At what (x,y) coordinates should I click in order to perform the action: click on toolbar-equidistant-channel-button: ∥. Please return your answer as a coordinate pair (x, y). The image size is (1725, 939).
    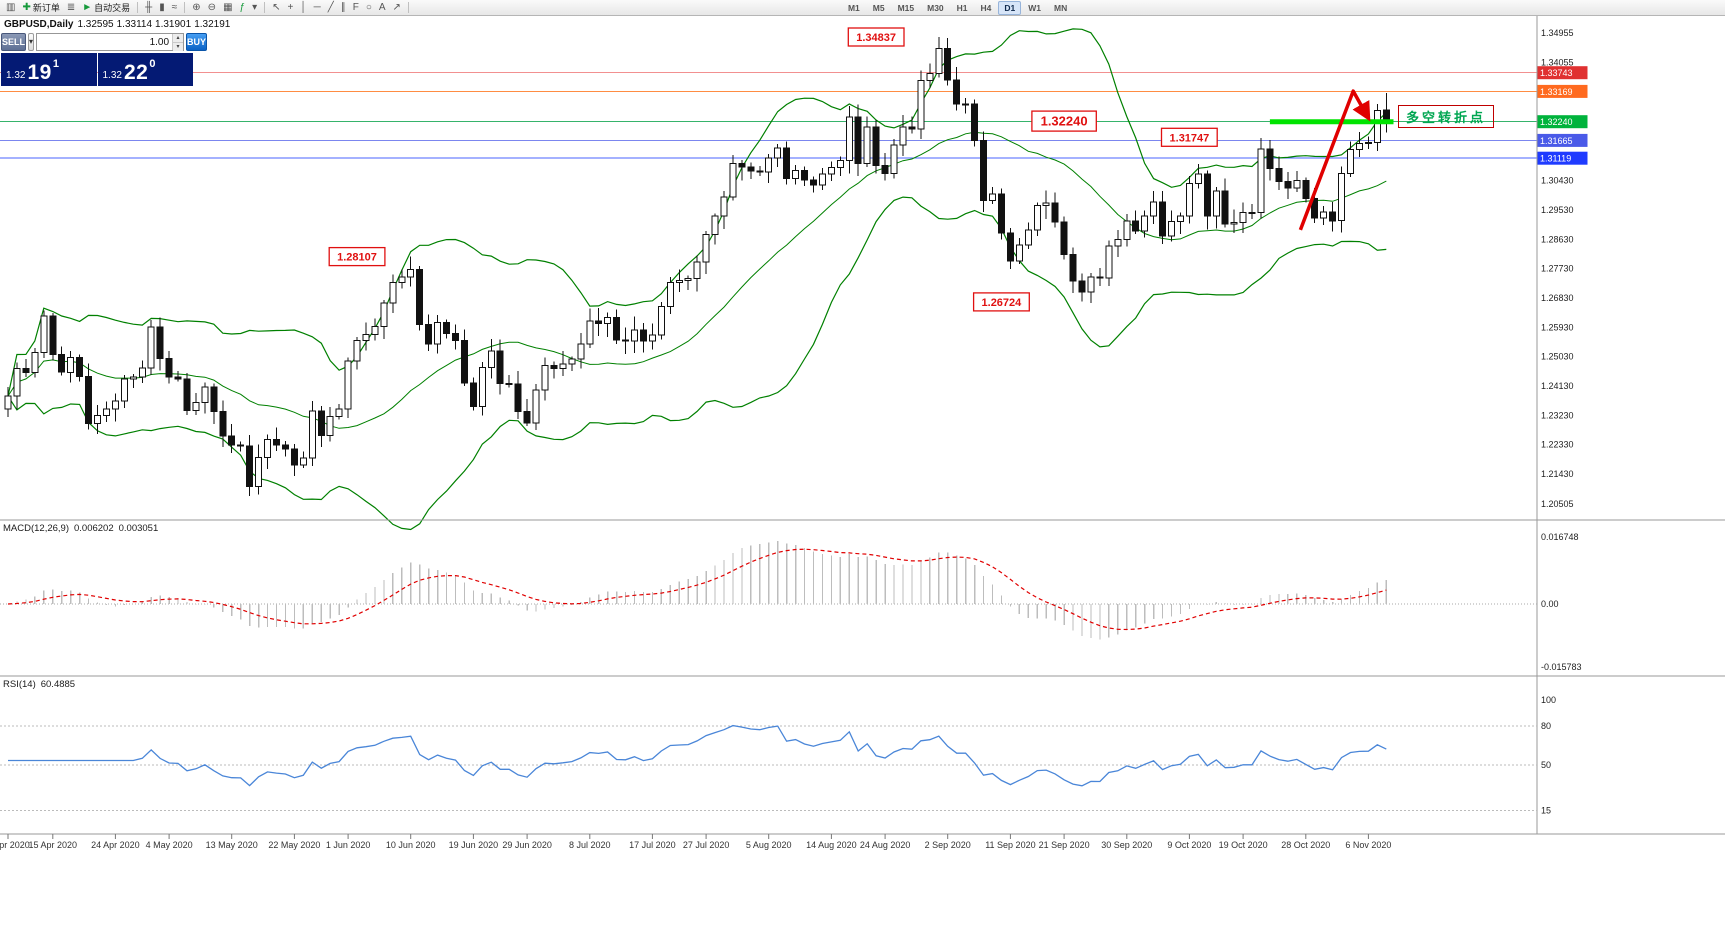
    Looking at the image, I should click on (343, 8).